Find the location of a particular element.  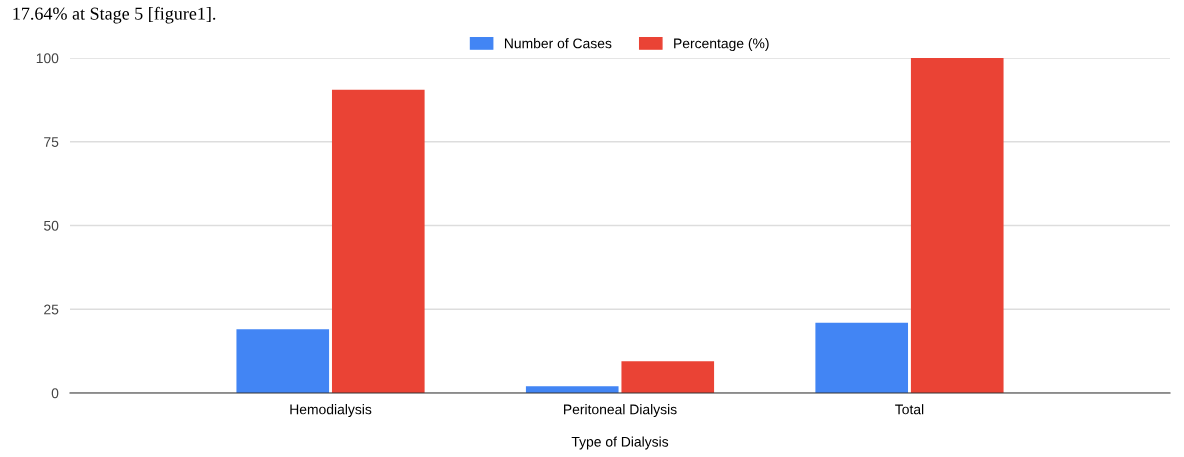

y-tick-label: 25 is located at coordinates (51, 309).